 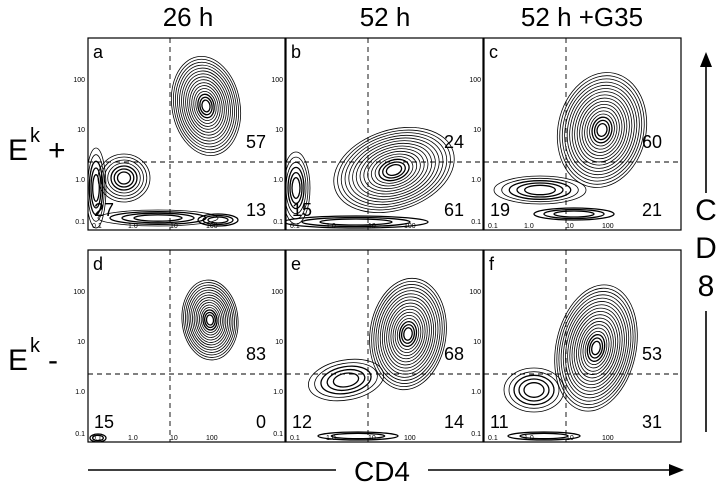 I want to click on quadrant-lower-right: 61, so click(x=454, y=210).